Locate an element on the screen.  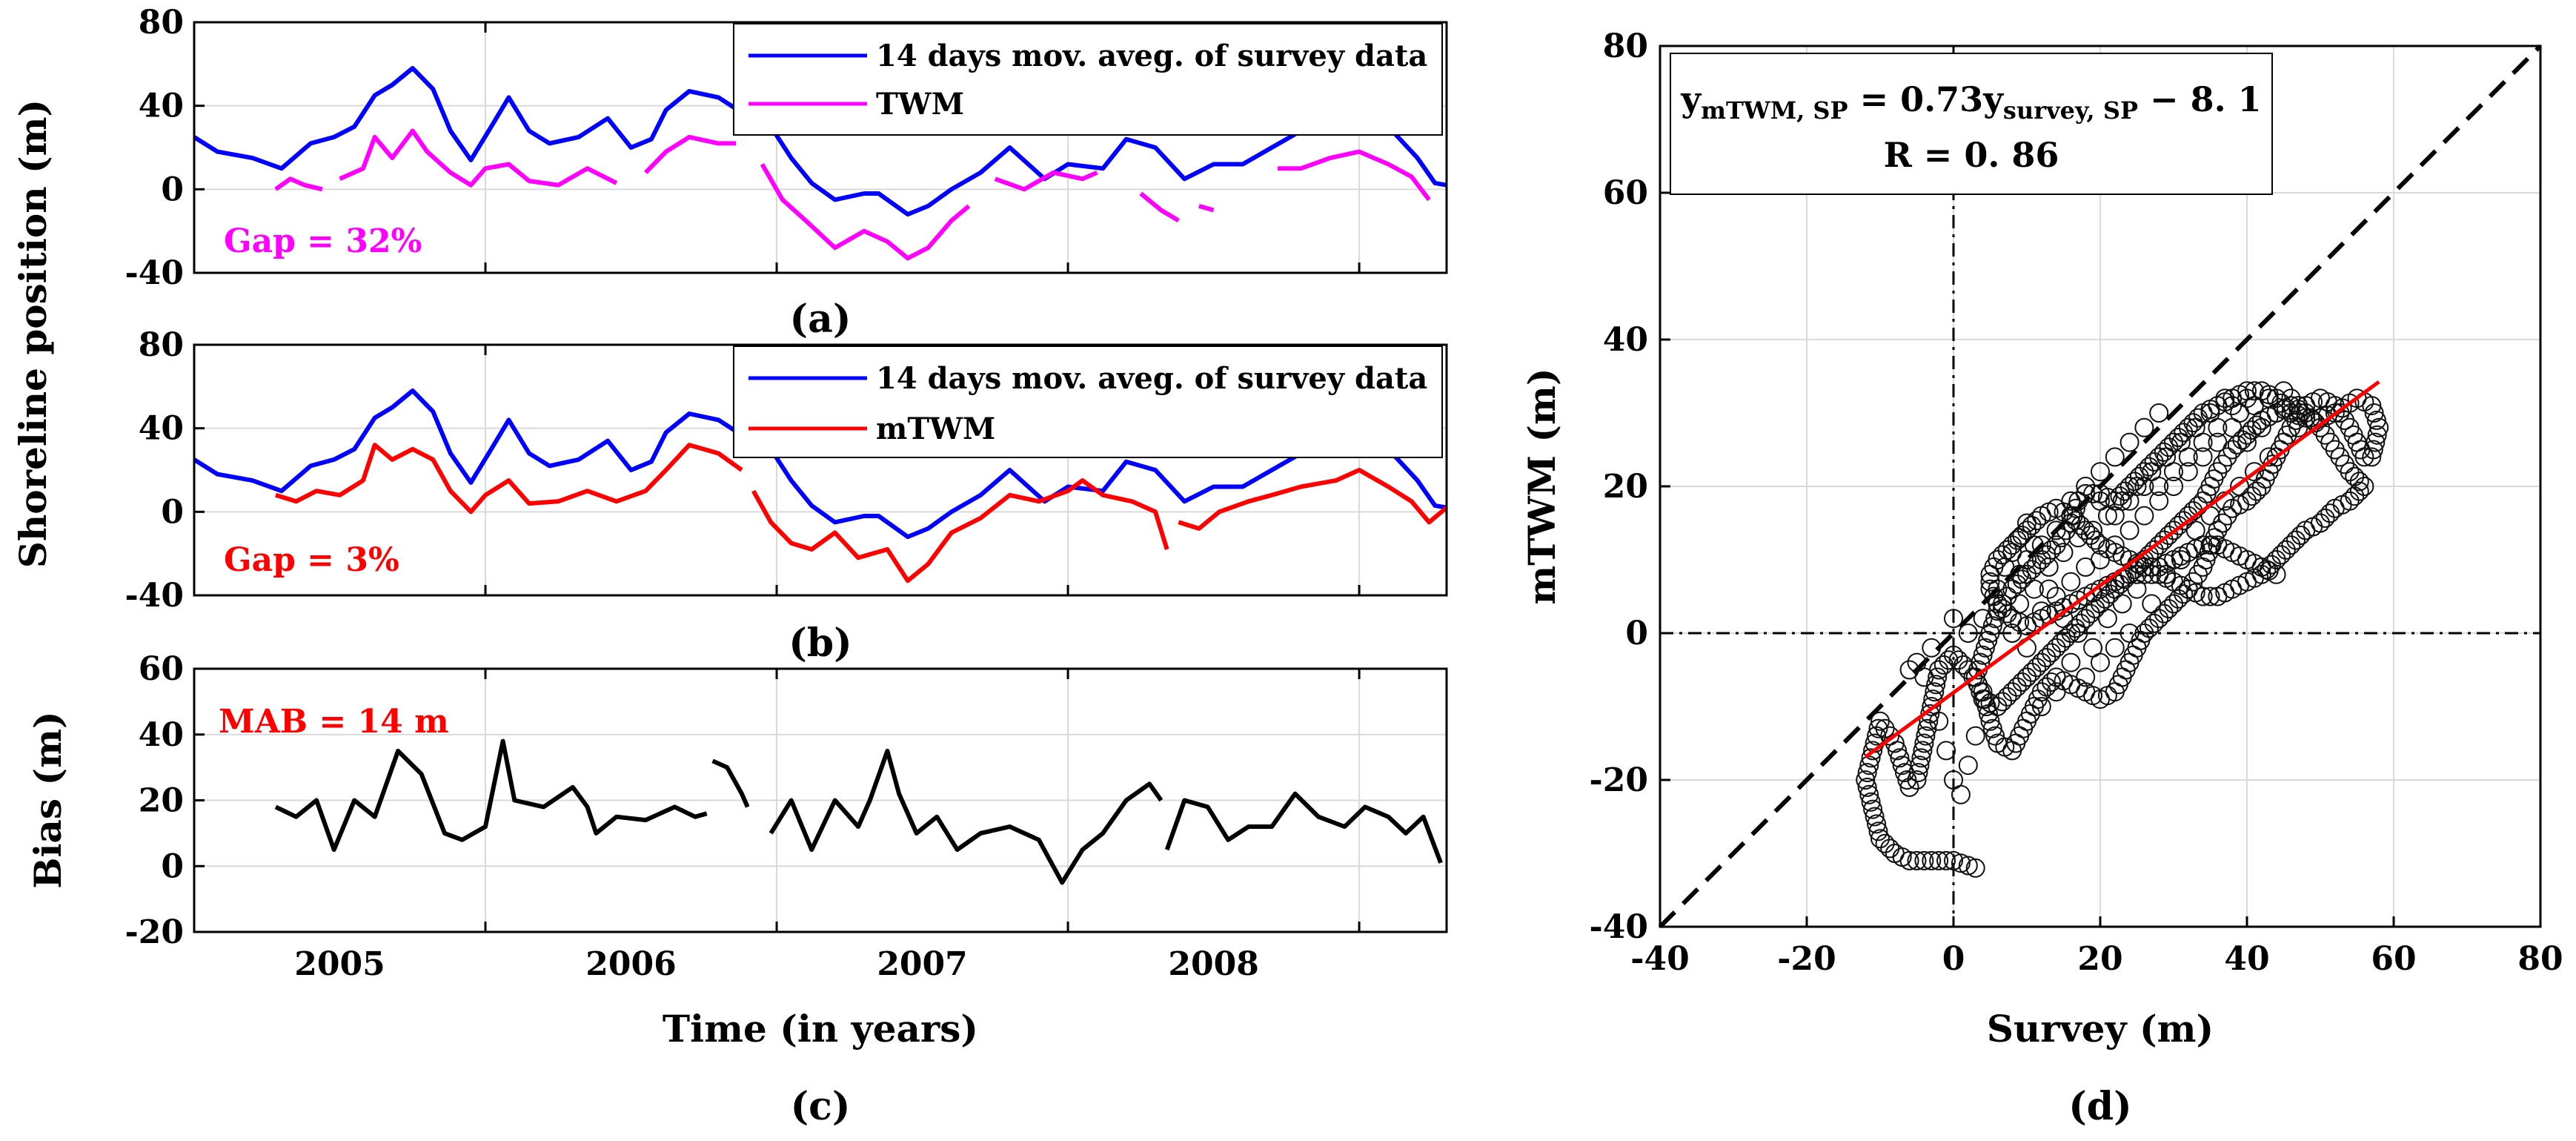
panel-a-legend-label-twm: TWM is located at coordinates (920, 104).